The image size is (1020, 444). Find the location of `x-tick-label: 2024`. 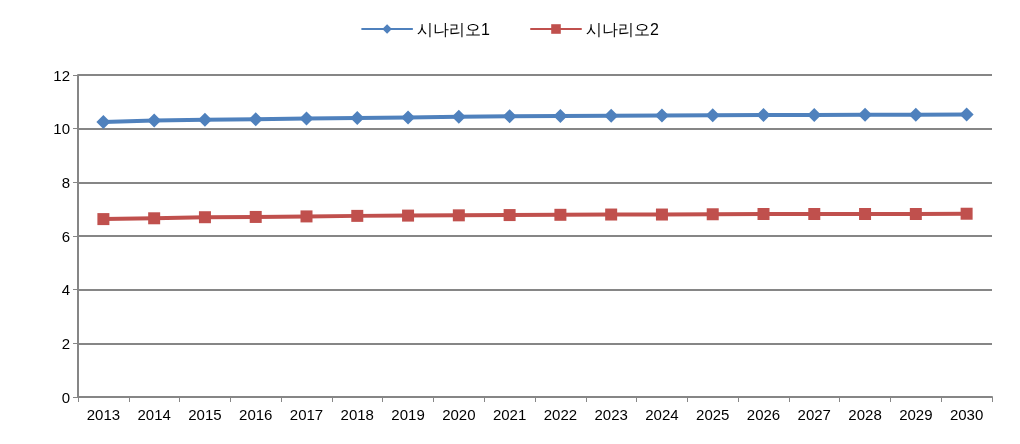

x-tick-label: 2024 is located at coordinates (662, 414).